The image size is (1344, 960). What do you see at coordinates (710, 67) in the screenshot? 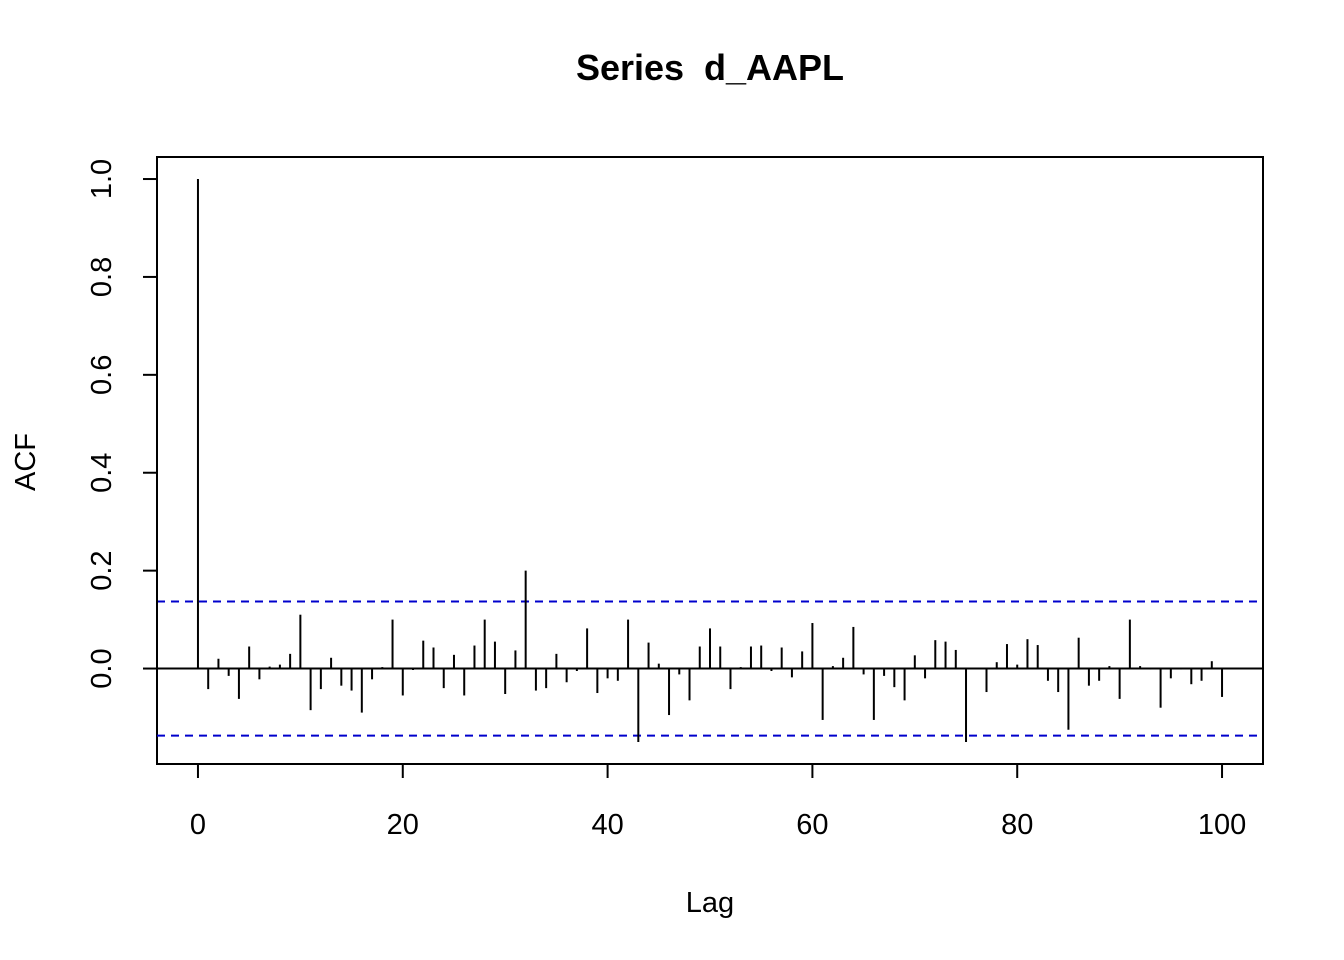
I see `chart-title: Series d_AAPL` at bounding box center [710, 67].